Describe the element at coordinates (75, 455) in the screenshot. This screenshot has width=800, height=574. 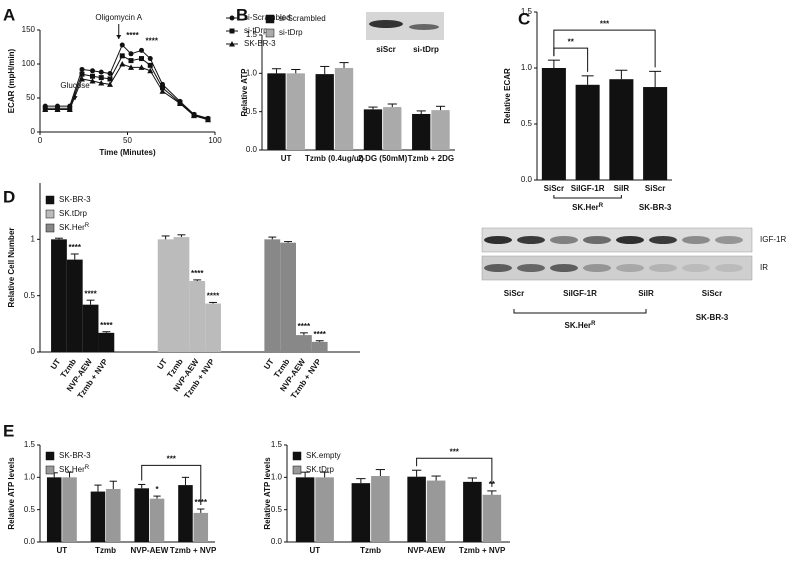
I see `legend-label-text: SK-BR-3` at that location.